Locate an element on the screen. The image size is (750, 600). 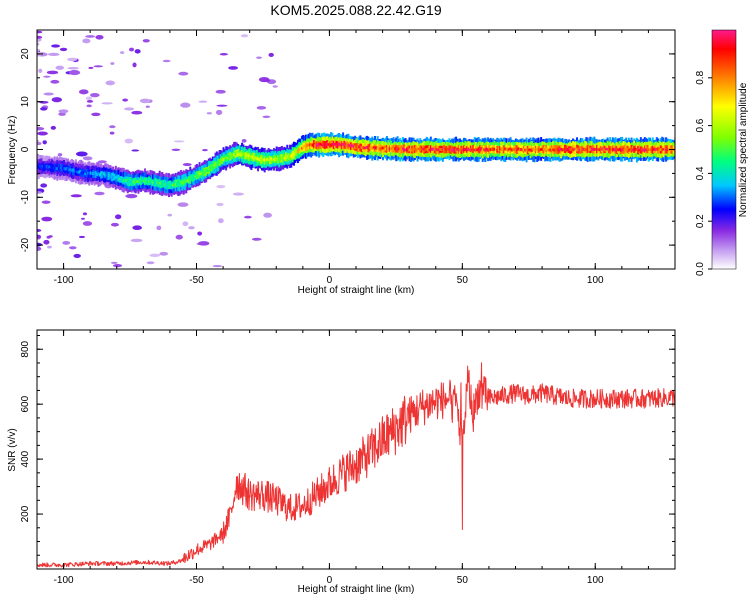
y-tick-label: -20 is located at coordinates (25, 244).